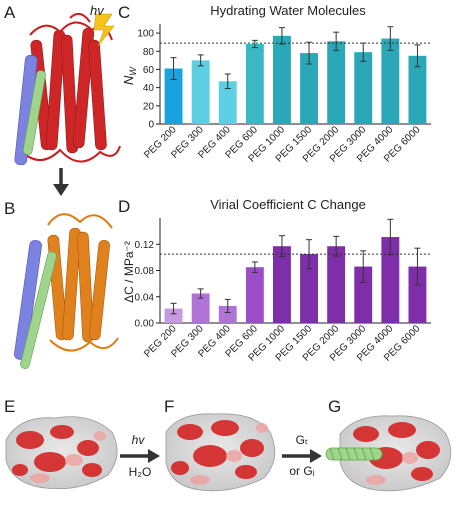 This screenshot has width=461, height=505. Describe the element at coordinates (149, 106) in the screenshot. I see `y-tick-label: 20` at that location.